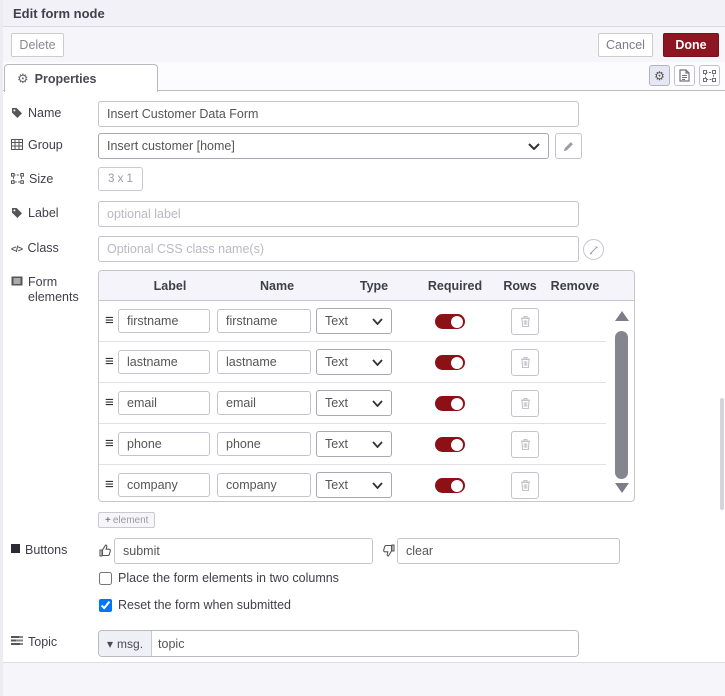 The width and height of the screenshot is (725, 696). Describe the element at coordinates (53, 111) in the screenshot. I see `name-label: Name` at that location.